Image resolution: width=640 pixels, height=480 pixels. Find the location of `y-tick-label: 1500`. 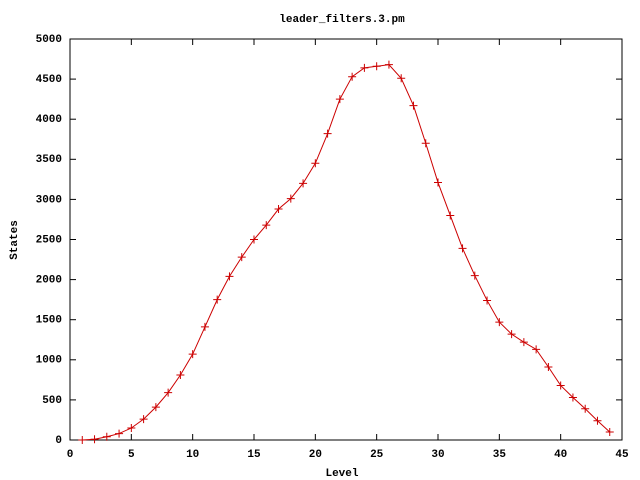

y-tick-label: 1500 is located at coordinates (49, 321).